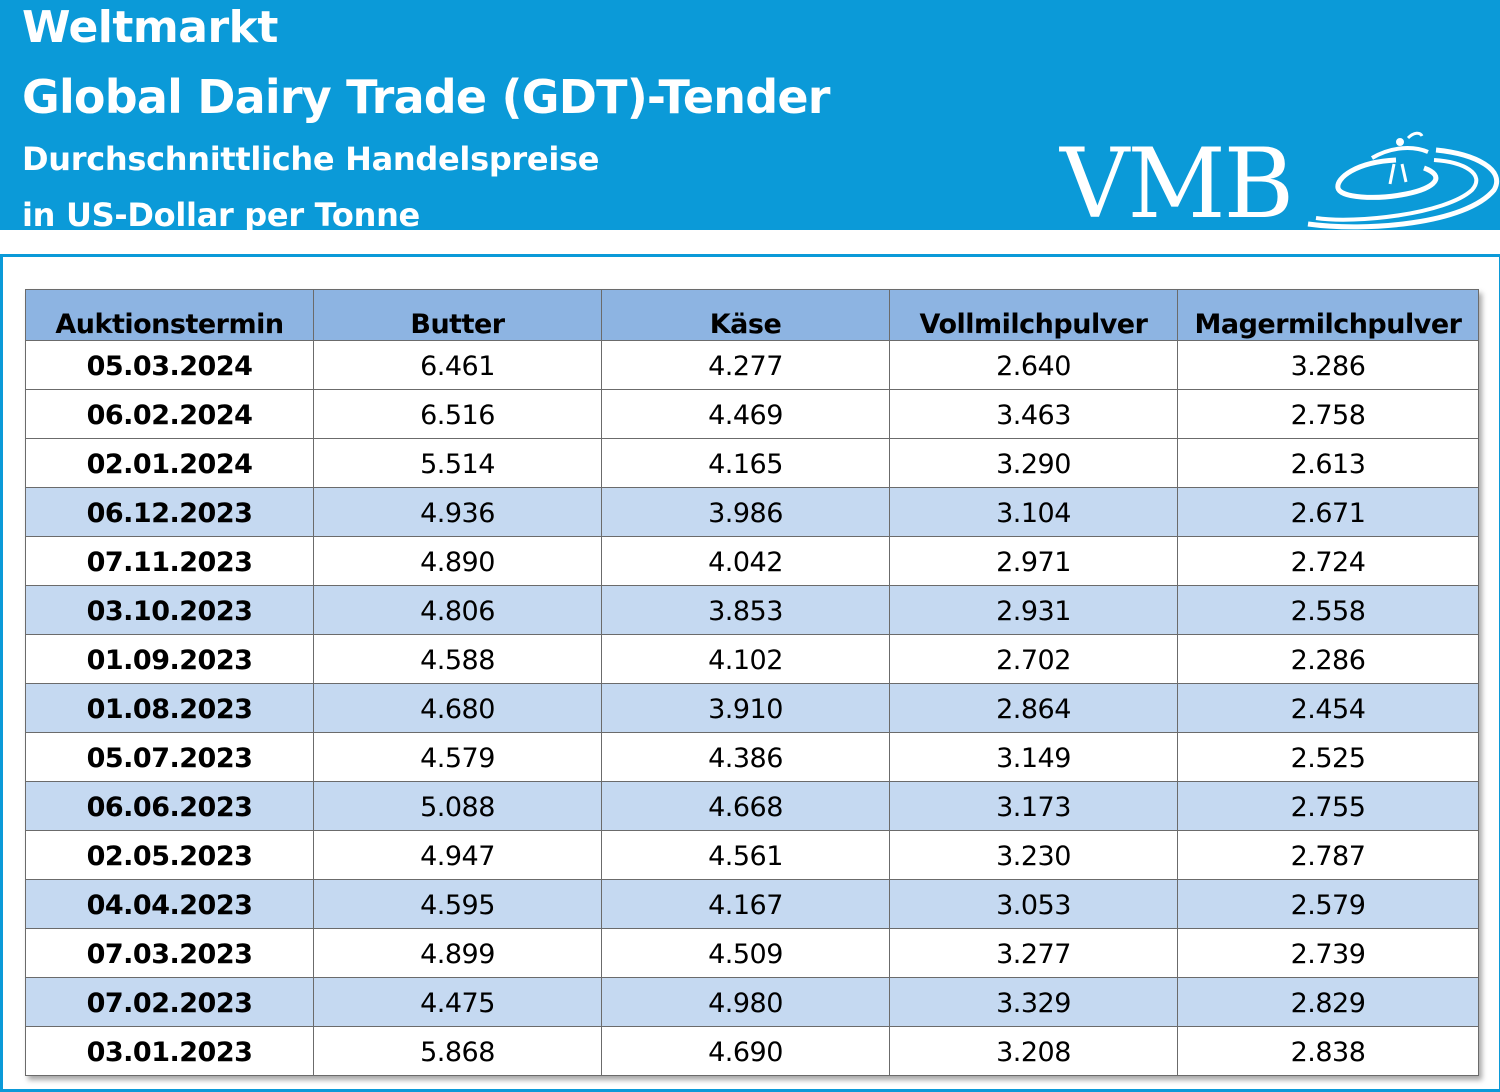 The height and width of the screenshot is (1092, 1500). I want to click on cell-butter: 4.936, so click(457, 512).